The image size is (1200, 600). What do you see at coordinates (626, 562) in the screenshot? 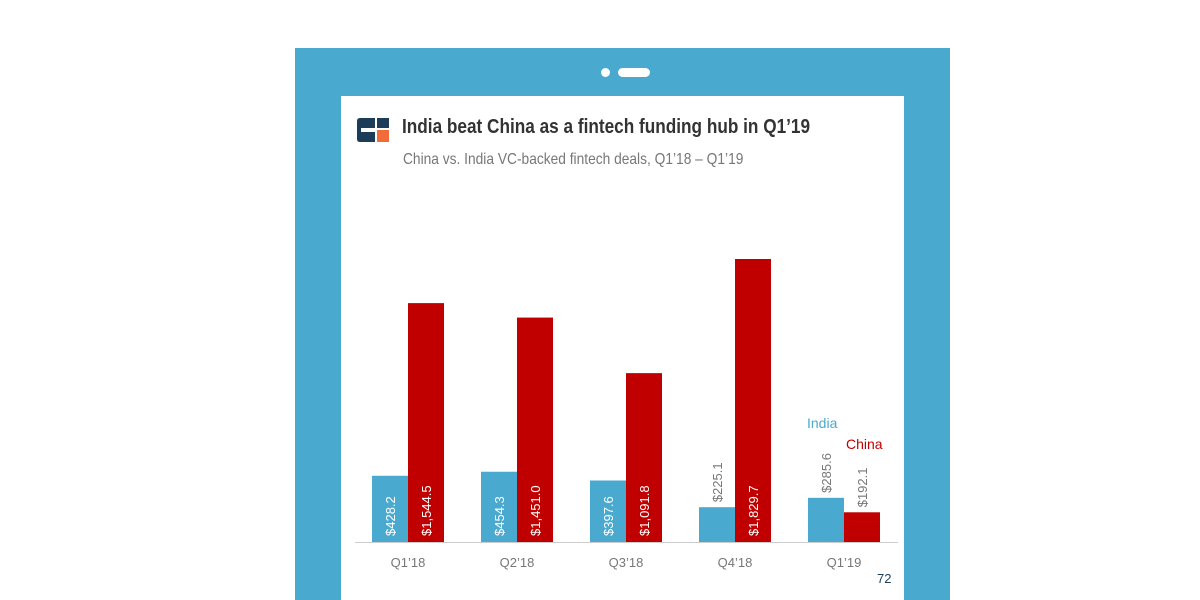
I see `x-tick-label: Q3’18` at bounding box center [626, 562].